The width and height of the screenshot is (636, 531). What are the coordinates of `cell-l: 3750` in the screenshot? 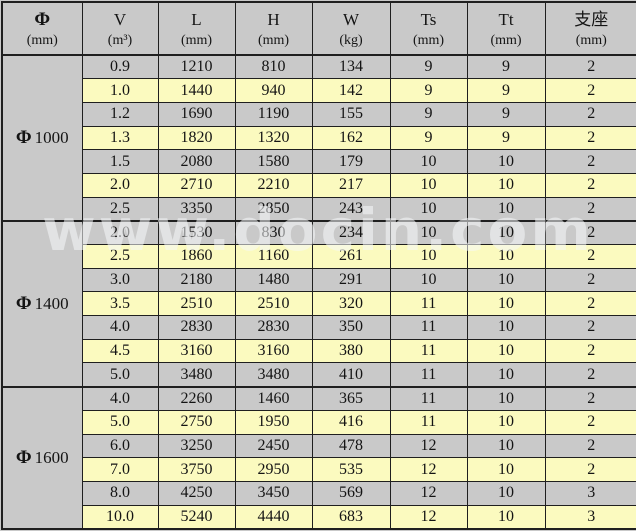 It's located at (196, 469).